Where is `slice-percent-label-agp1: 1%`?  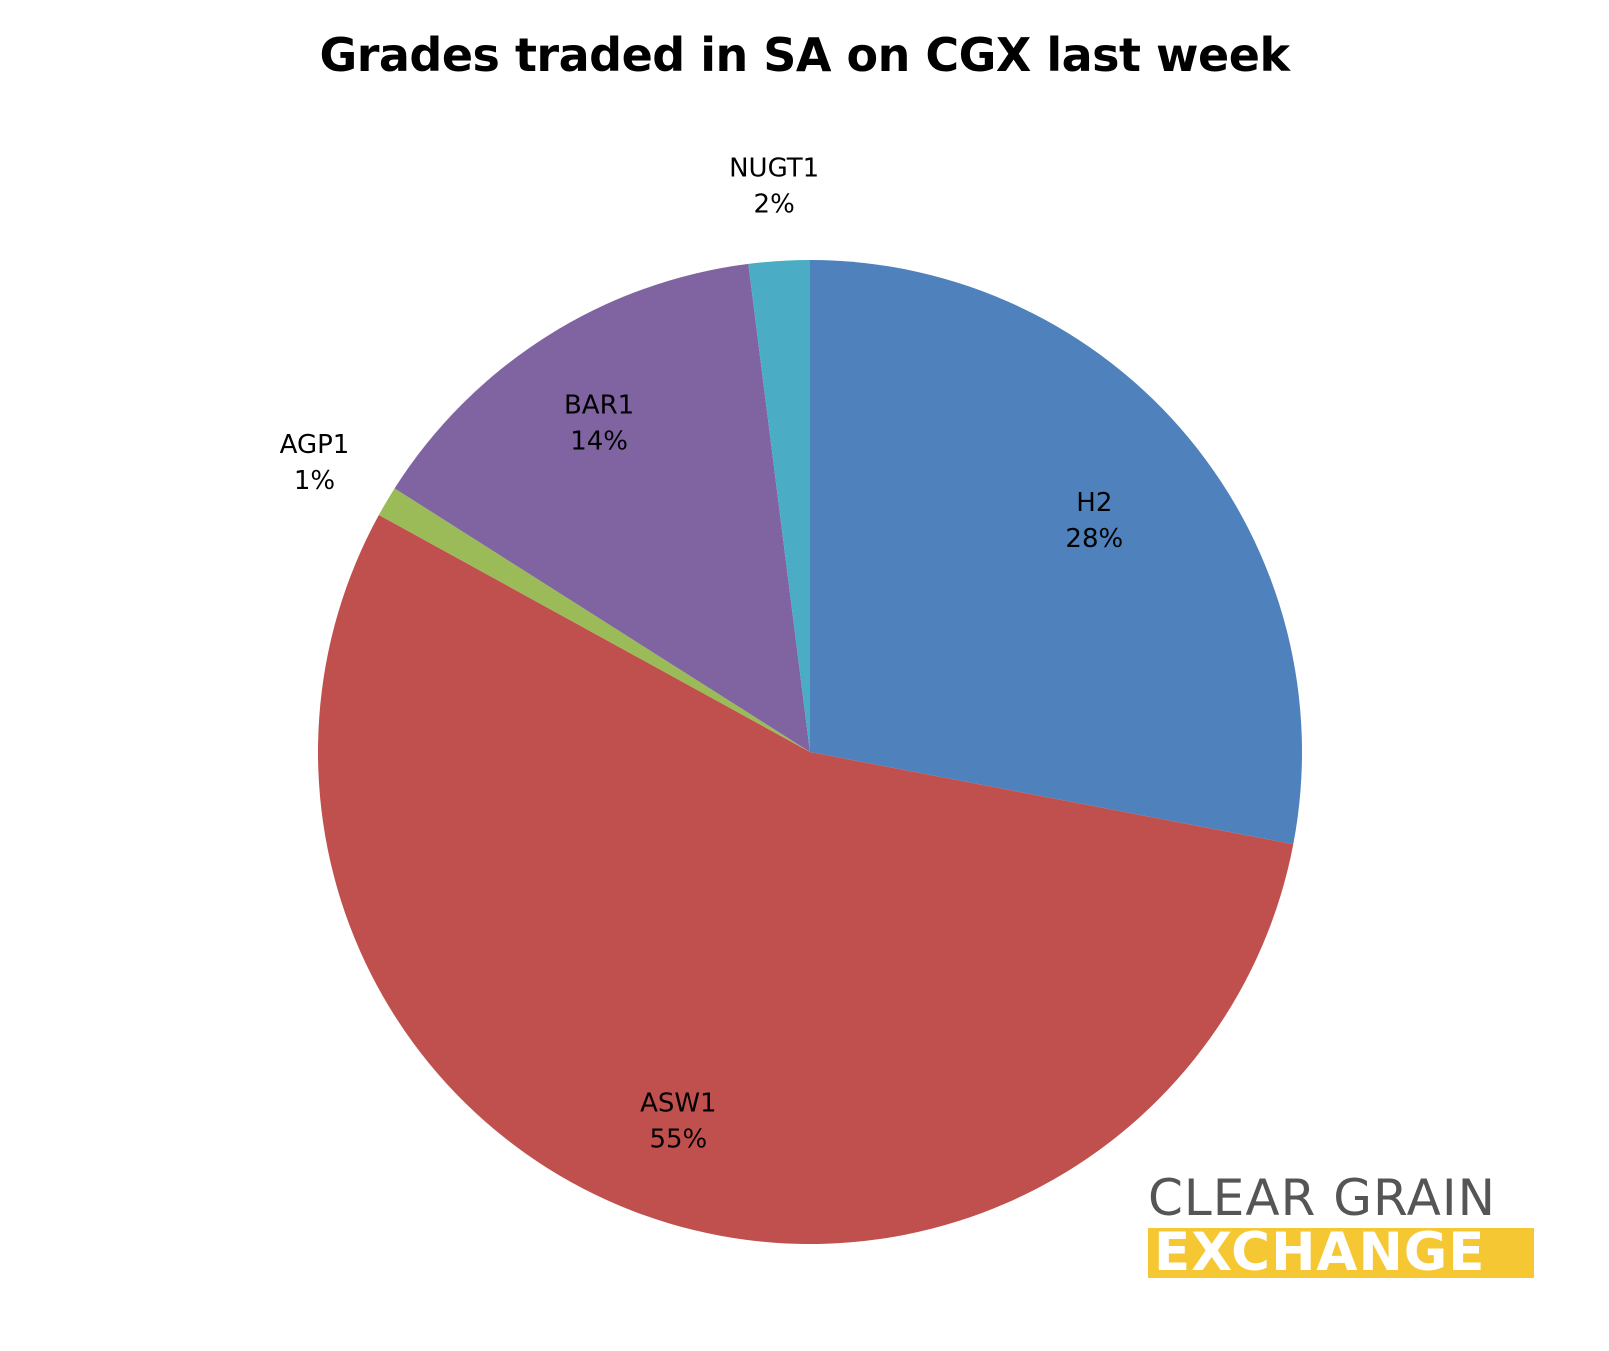
slice-percent-label-agp1: 1% is located at coordinates (314, 481).